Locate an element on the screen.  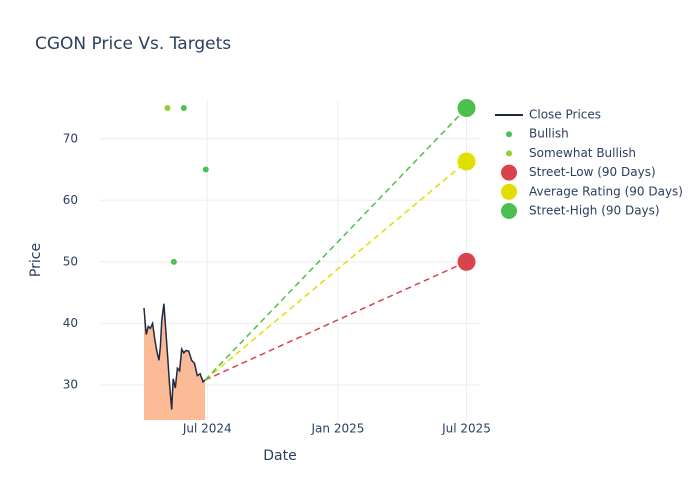
legend-label: Close Prices is located at coordinates (565, 115).